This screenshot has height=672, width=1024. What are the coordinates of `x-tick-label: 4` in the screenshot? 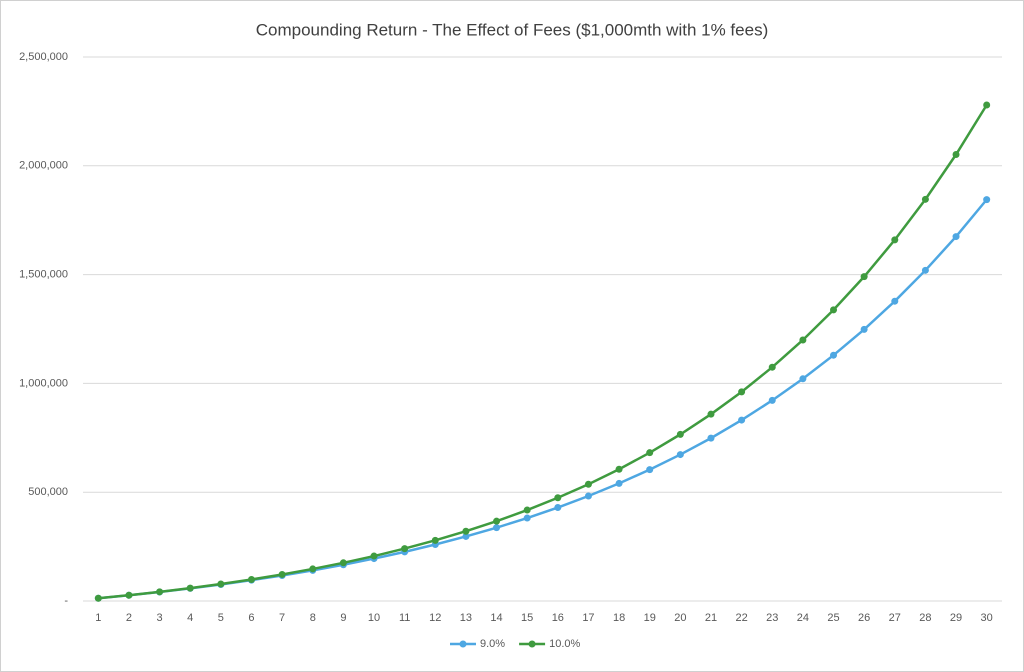 It's located at (190, 618).